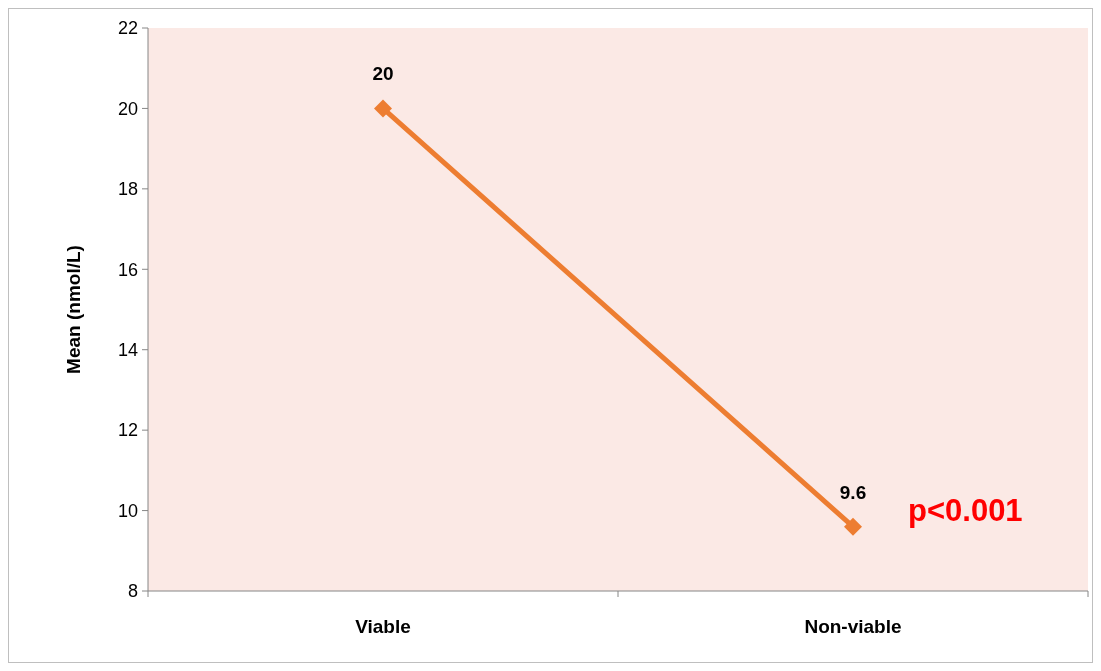 Image resolution: width=1101 pixels, height=671 pixels. Describe the element at coordinates (127, 350) in the screenshot. I see `y-tick-label: 14` at that location.